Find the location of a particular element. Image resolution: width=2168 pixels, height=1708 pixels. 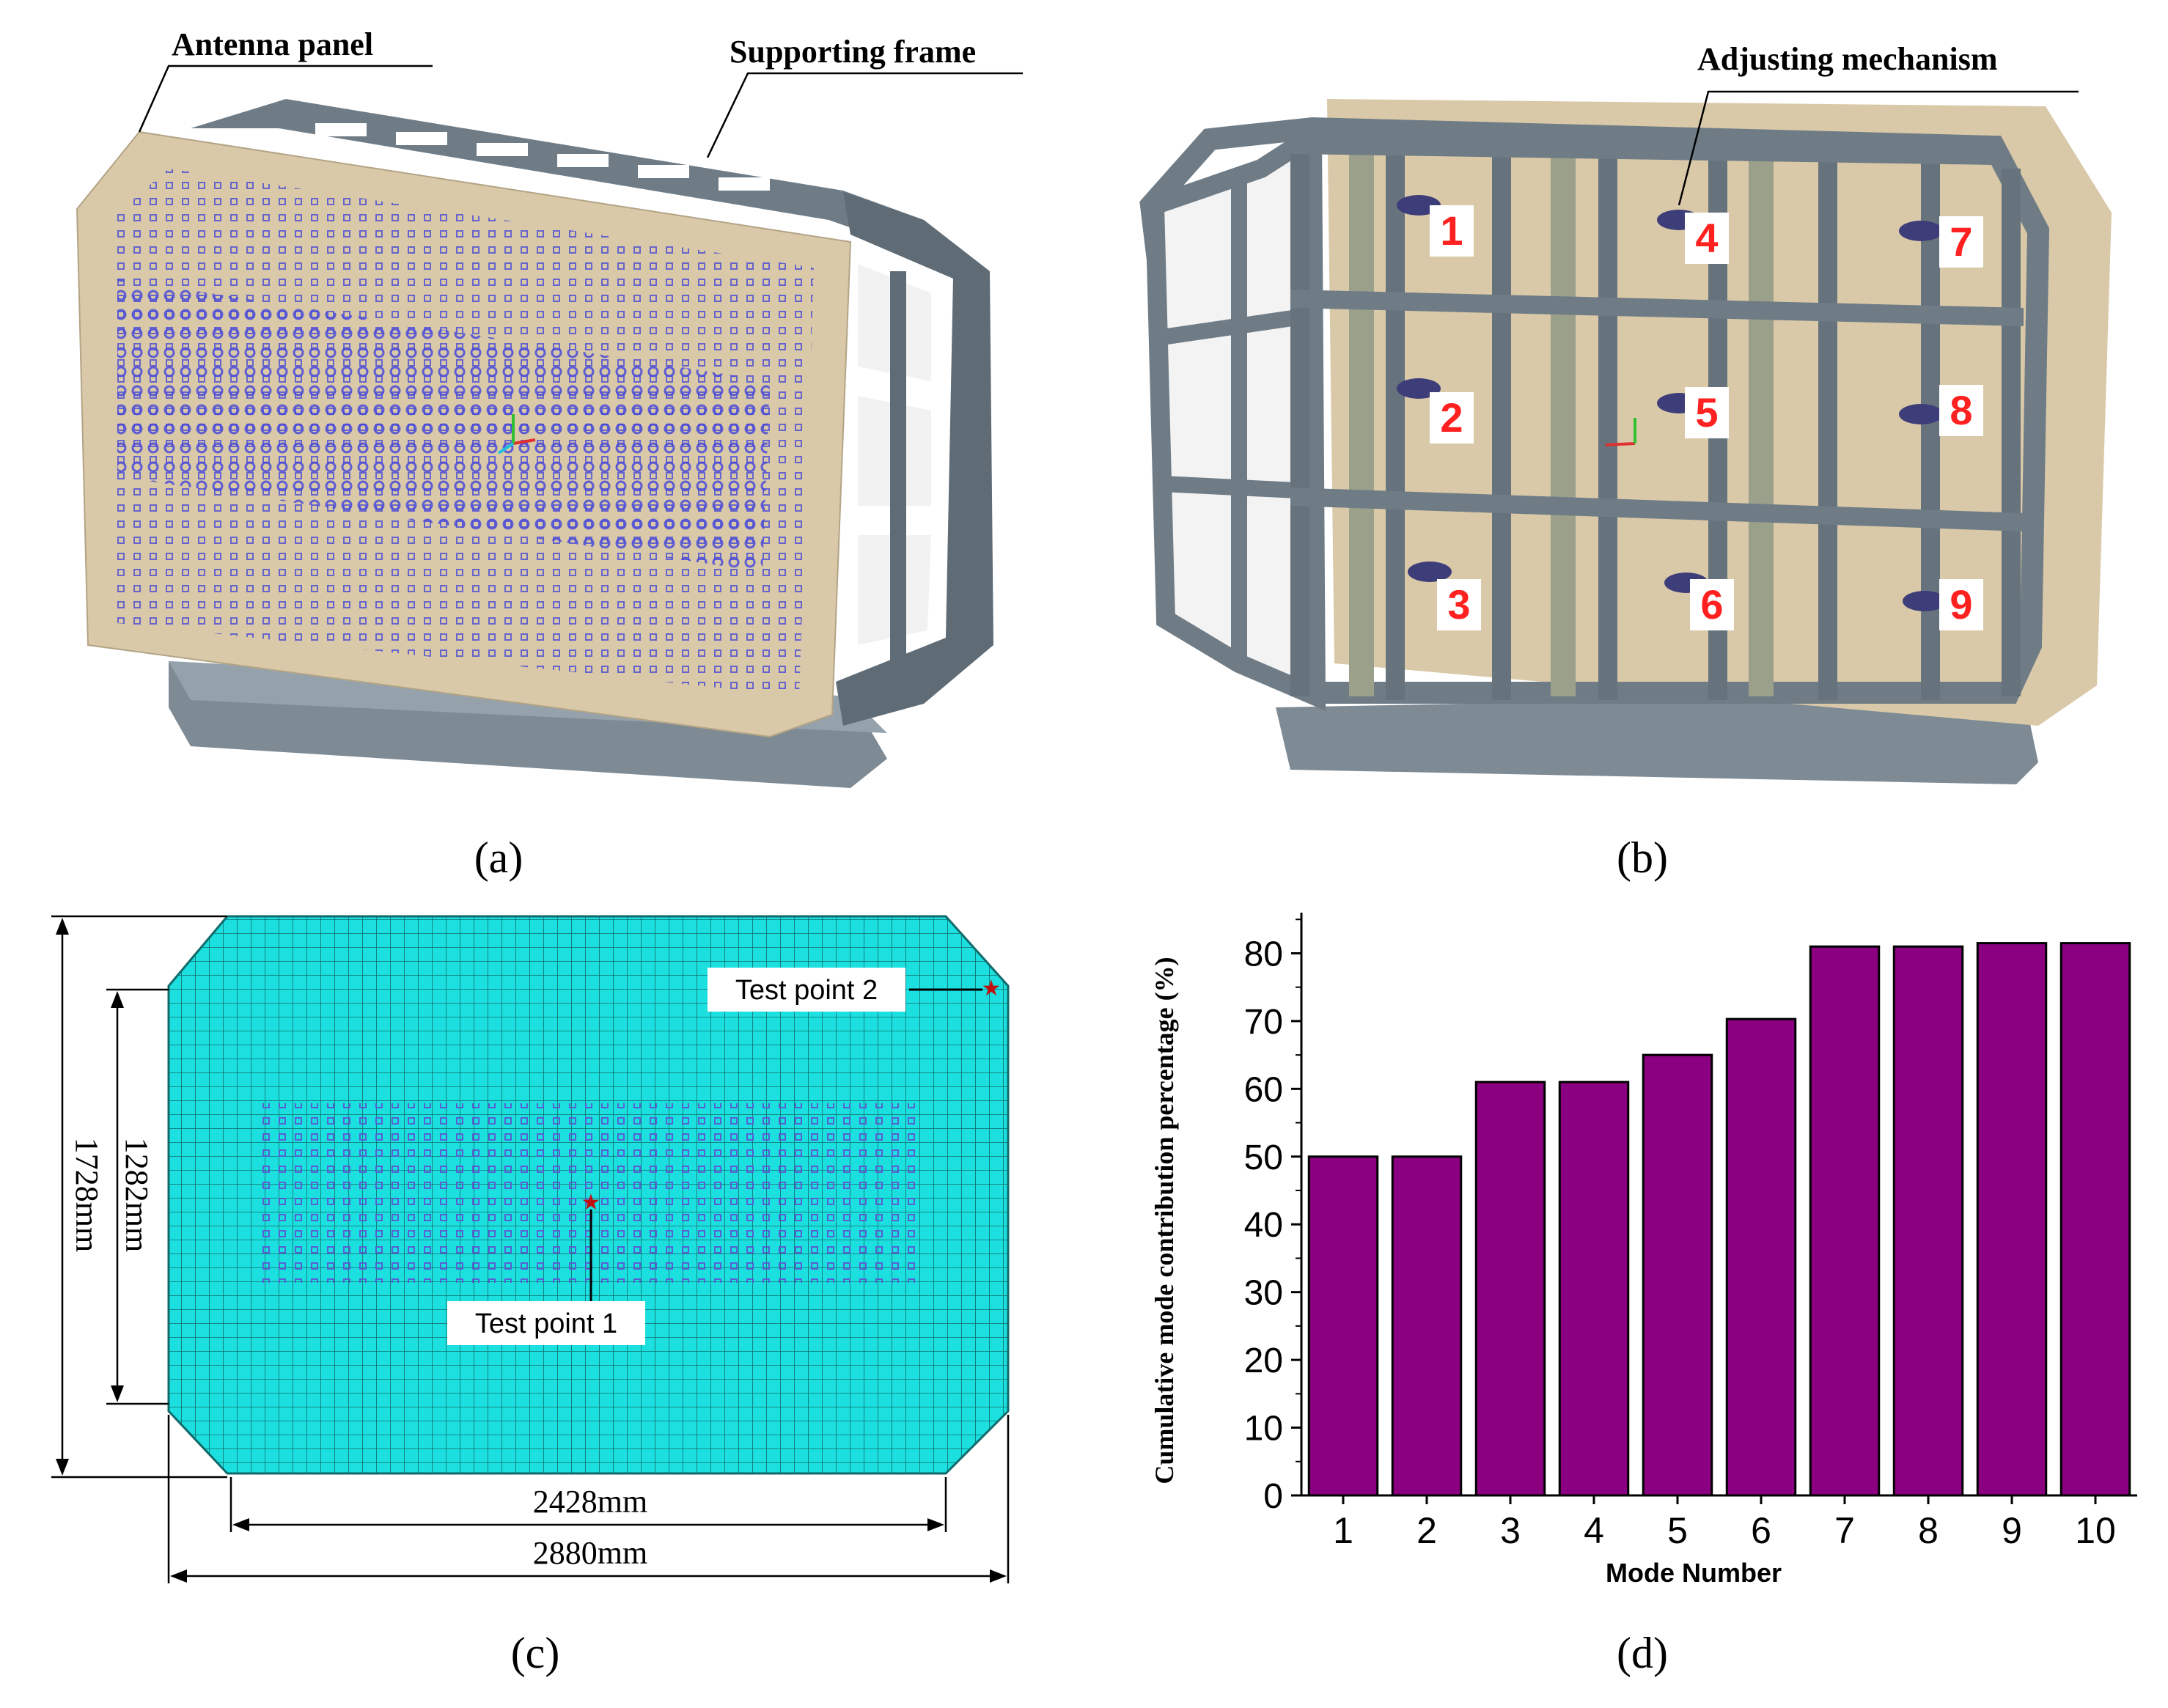

mechanism-label-8: 8 is located at coordinates (1961, 411).